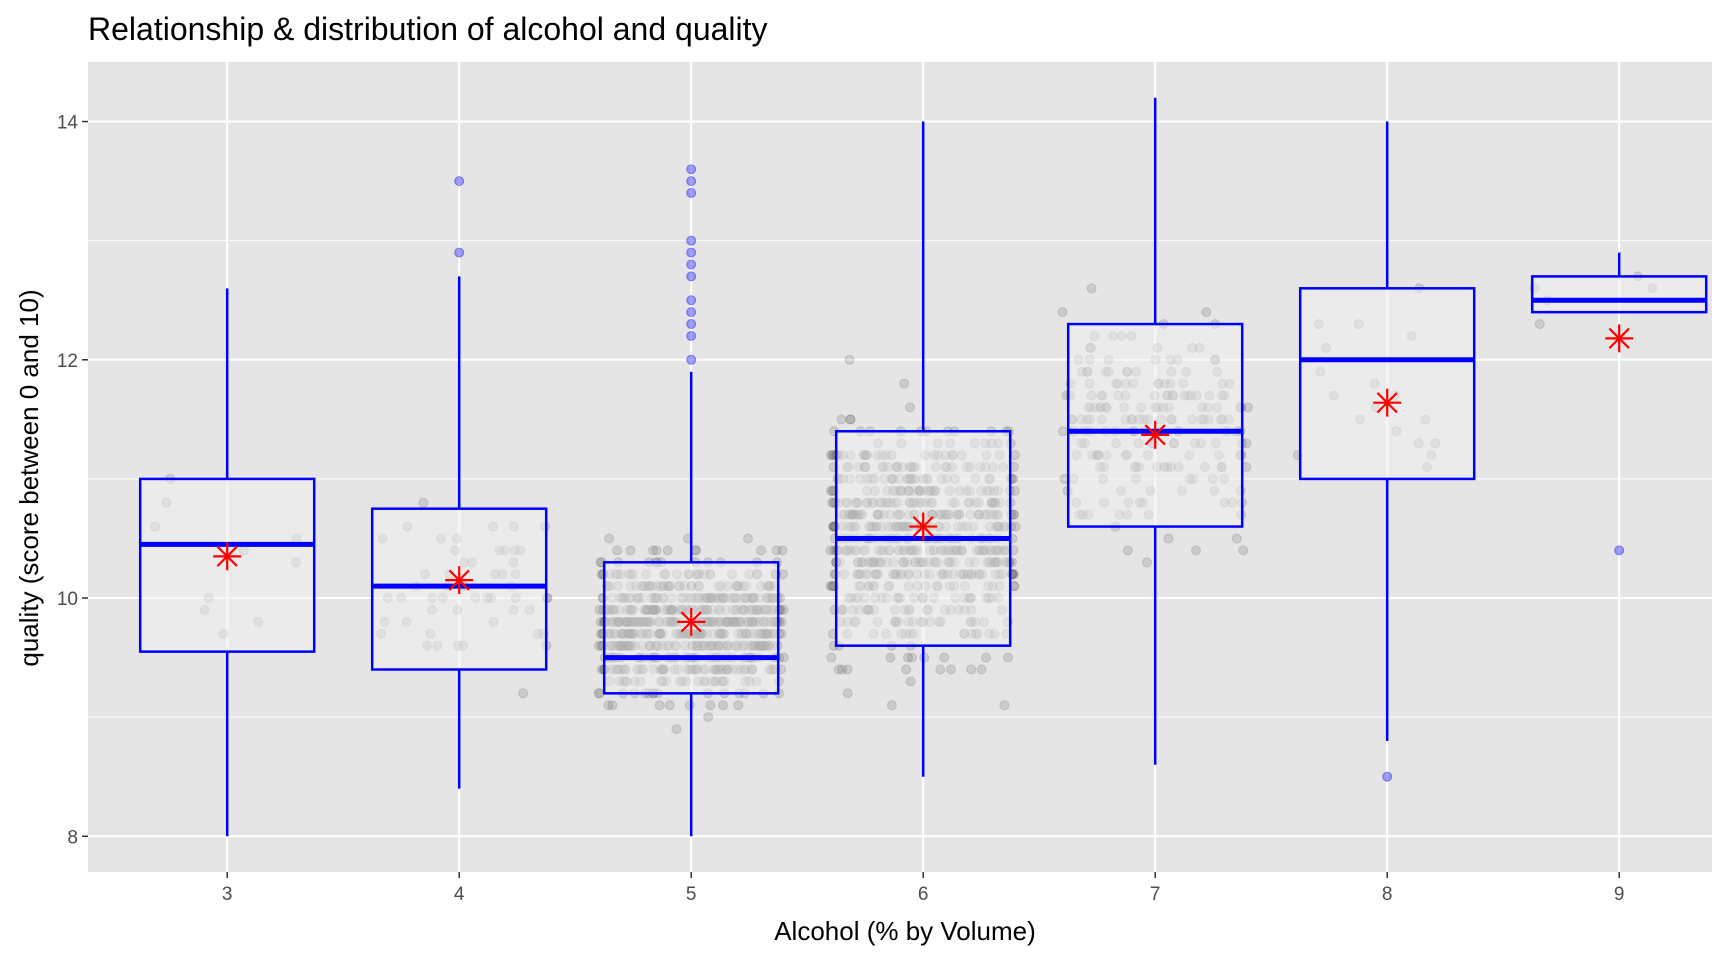 This screenshot has height=960, width=1728. I want to click on y-tick-label: 10, so click(67, 599).